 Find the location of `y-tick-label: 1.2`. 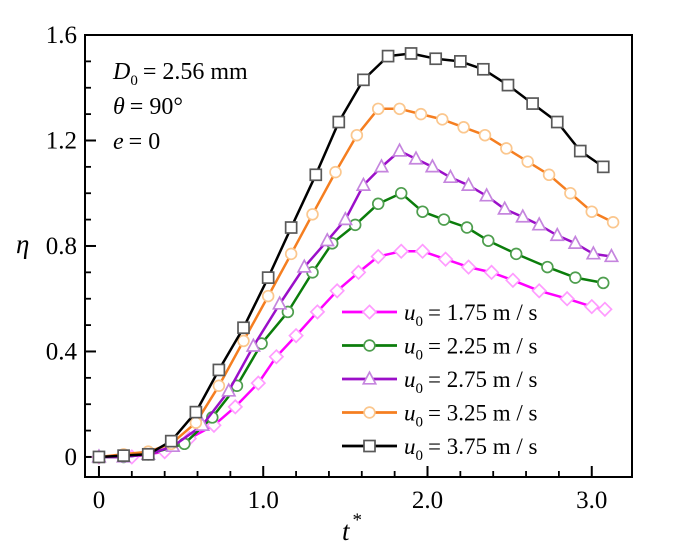

y-tick-label: 1.2 is located at coordinates (61, 140).